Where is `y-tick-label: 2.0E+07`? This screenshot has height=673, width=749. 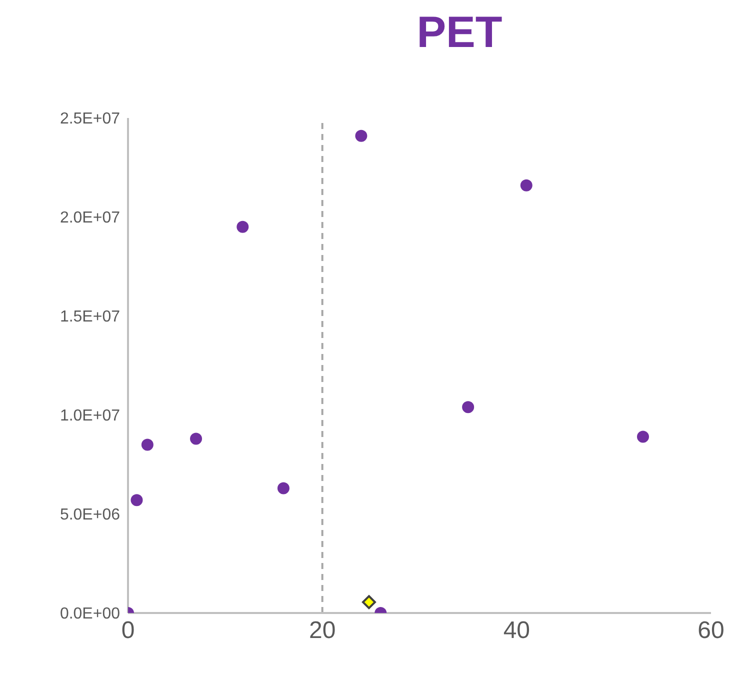 y-tick-label: 2.0E+07 is located at coordinates (90, 218).